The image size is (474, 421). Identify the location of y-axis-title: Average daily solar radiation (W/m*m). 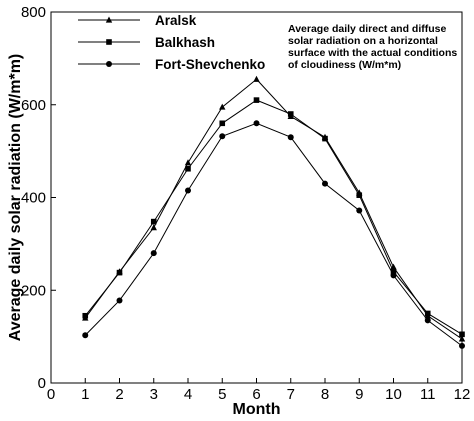
(15, 197).